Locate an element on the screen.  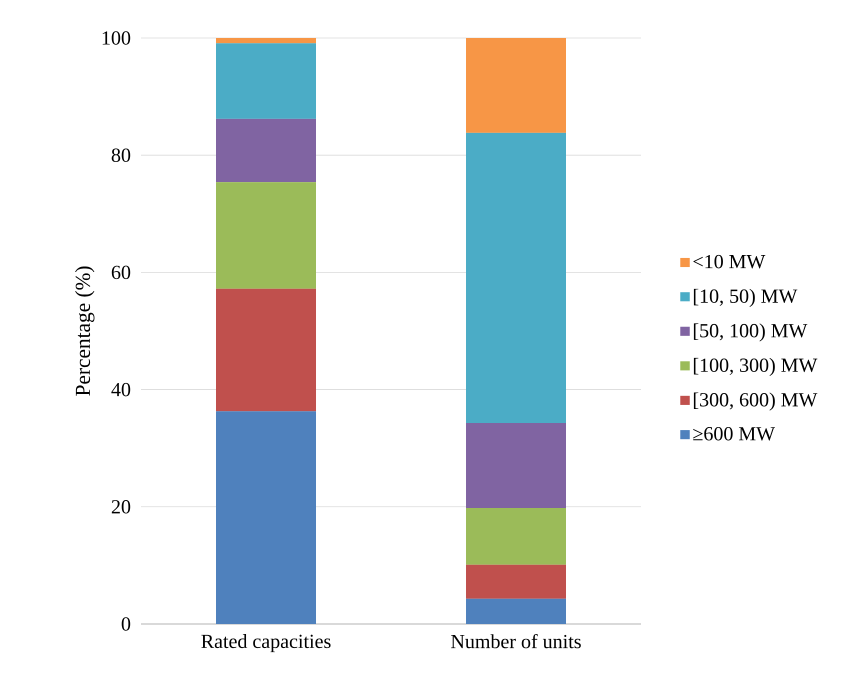
x-tick-label: Number of units is located at coordinates (516, 641).